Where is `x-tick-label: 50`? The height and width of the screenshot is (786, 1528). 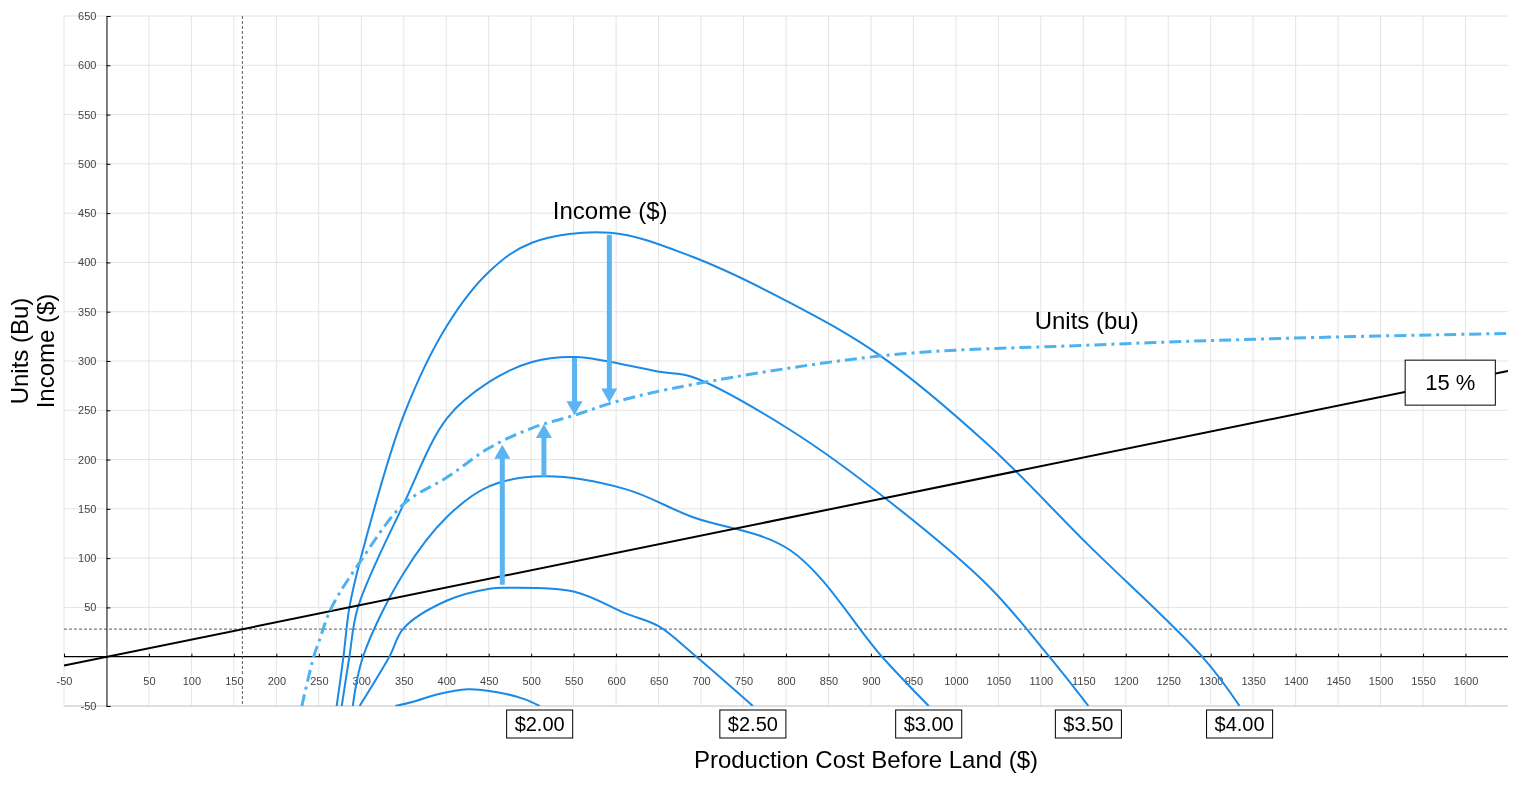
x-tick-label: 50 is located at coordinates (149, 680).